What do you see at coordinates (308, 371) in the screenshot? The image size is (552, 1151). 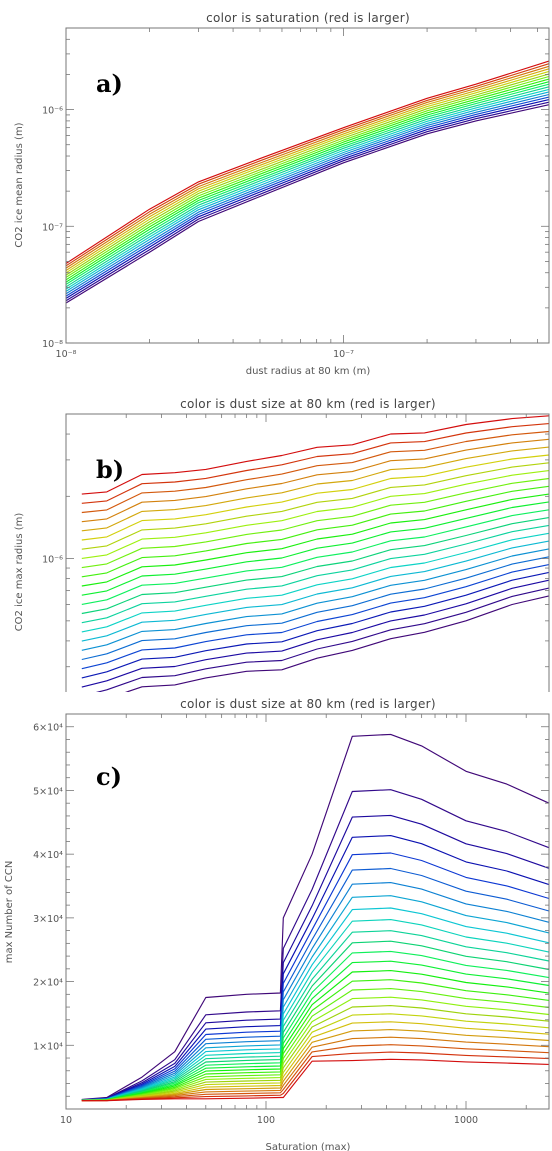 I see `x-axis-label: dust radius at 80 km (m)` at bounding box center [308, 371].